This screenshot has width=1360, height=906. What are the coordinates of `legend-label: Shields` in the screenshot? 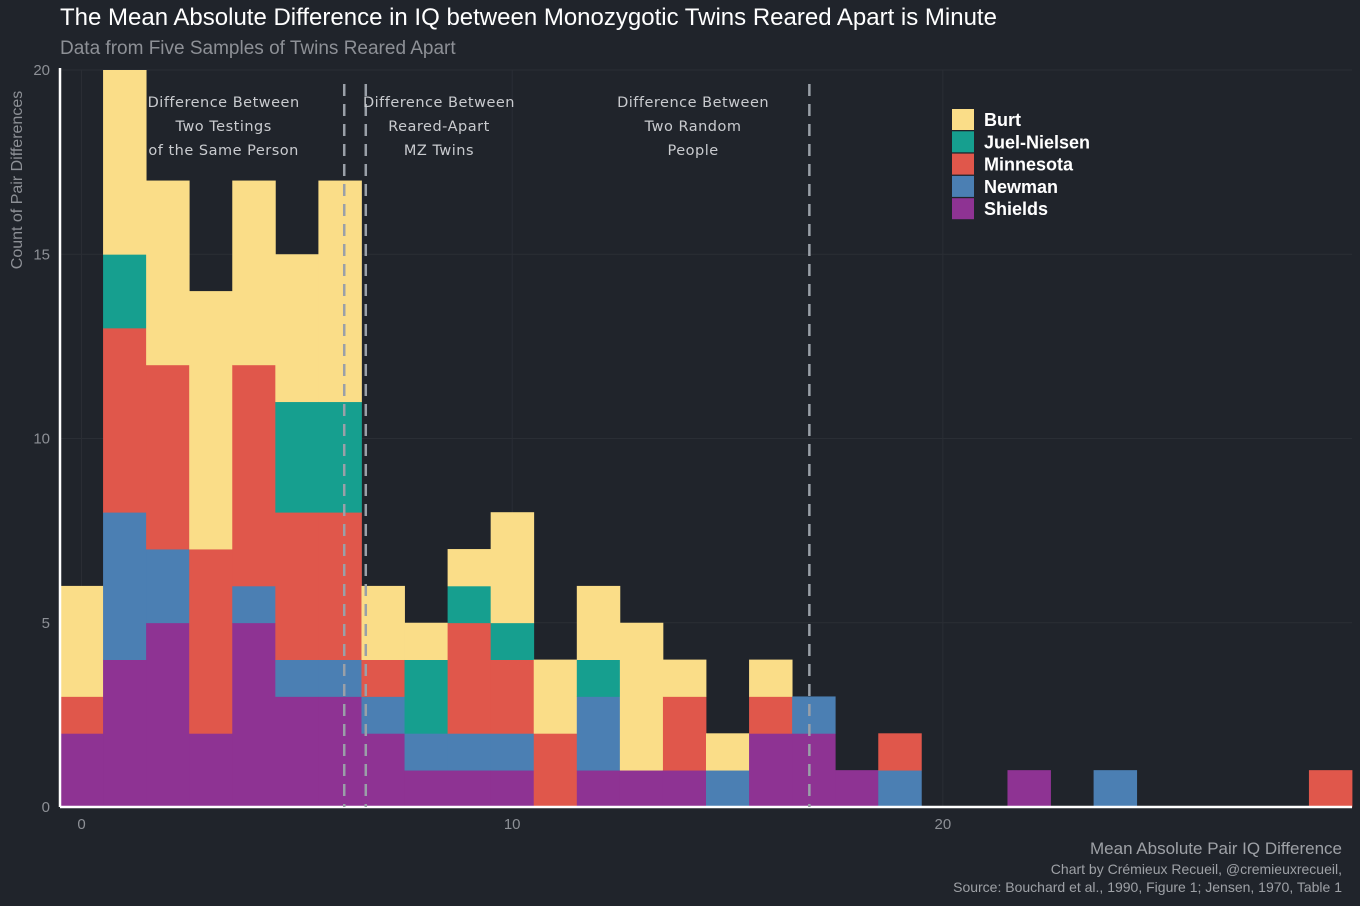 It's located at (1016, 209).